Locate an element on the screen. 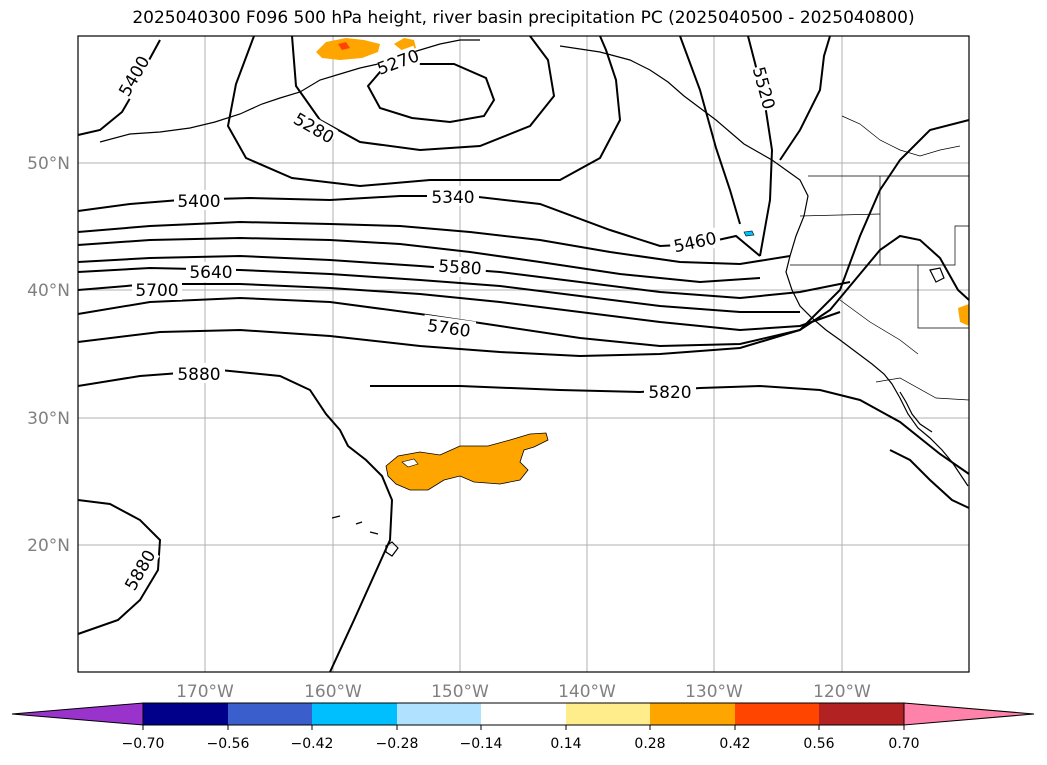 The height and width of the screenshot is (765, 1047). colorbar-tick-label: 0.56 is located at coordinates (818, 744).